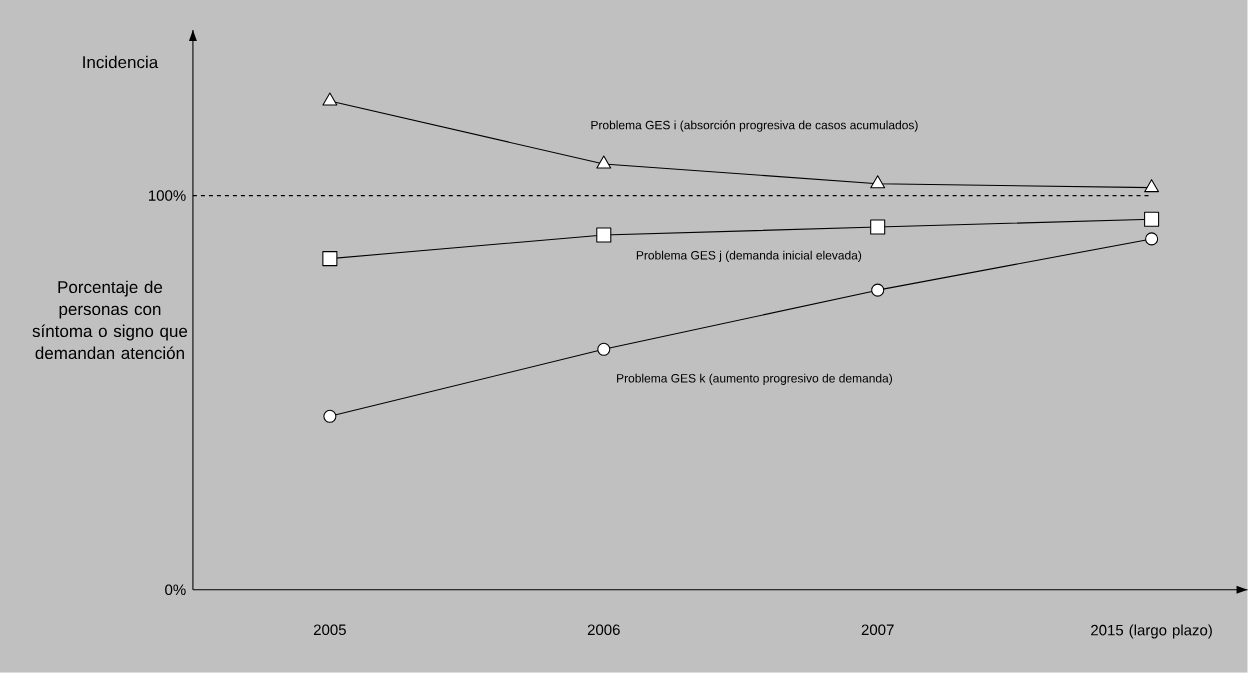 Image resolution: width=1248 pixels, height=673 pixels. I want to click on text: Incidencia, so click(121, 62).